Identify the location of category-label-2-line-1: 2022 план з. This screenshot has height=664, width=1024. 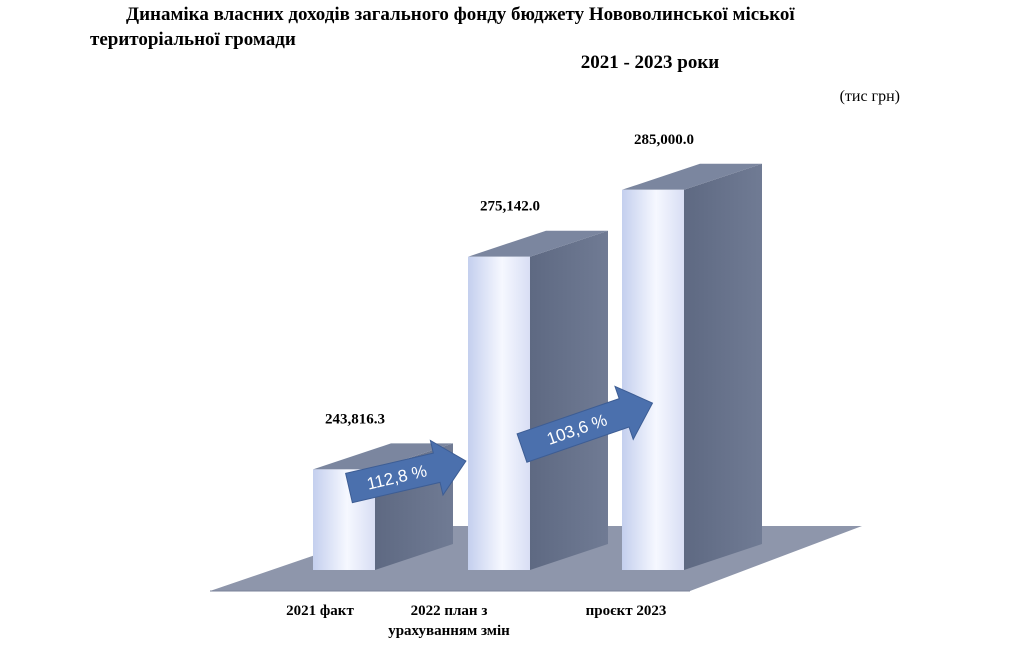
(449, 611).